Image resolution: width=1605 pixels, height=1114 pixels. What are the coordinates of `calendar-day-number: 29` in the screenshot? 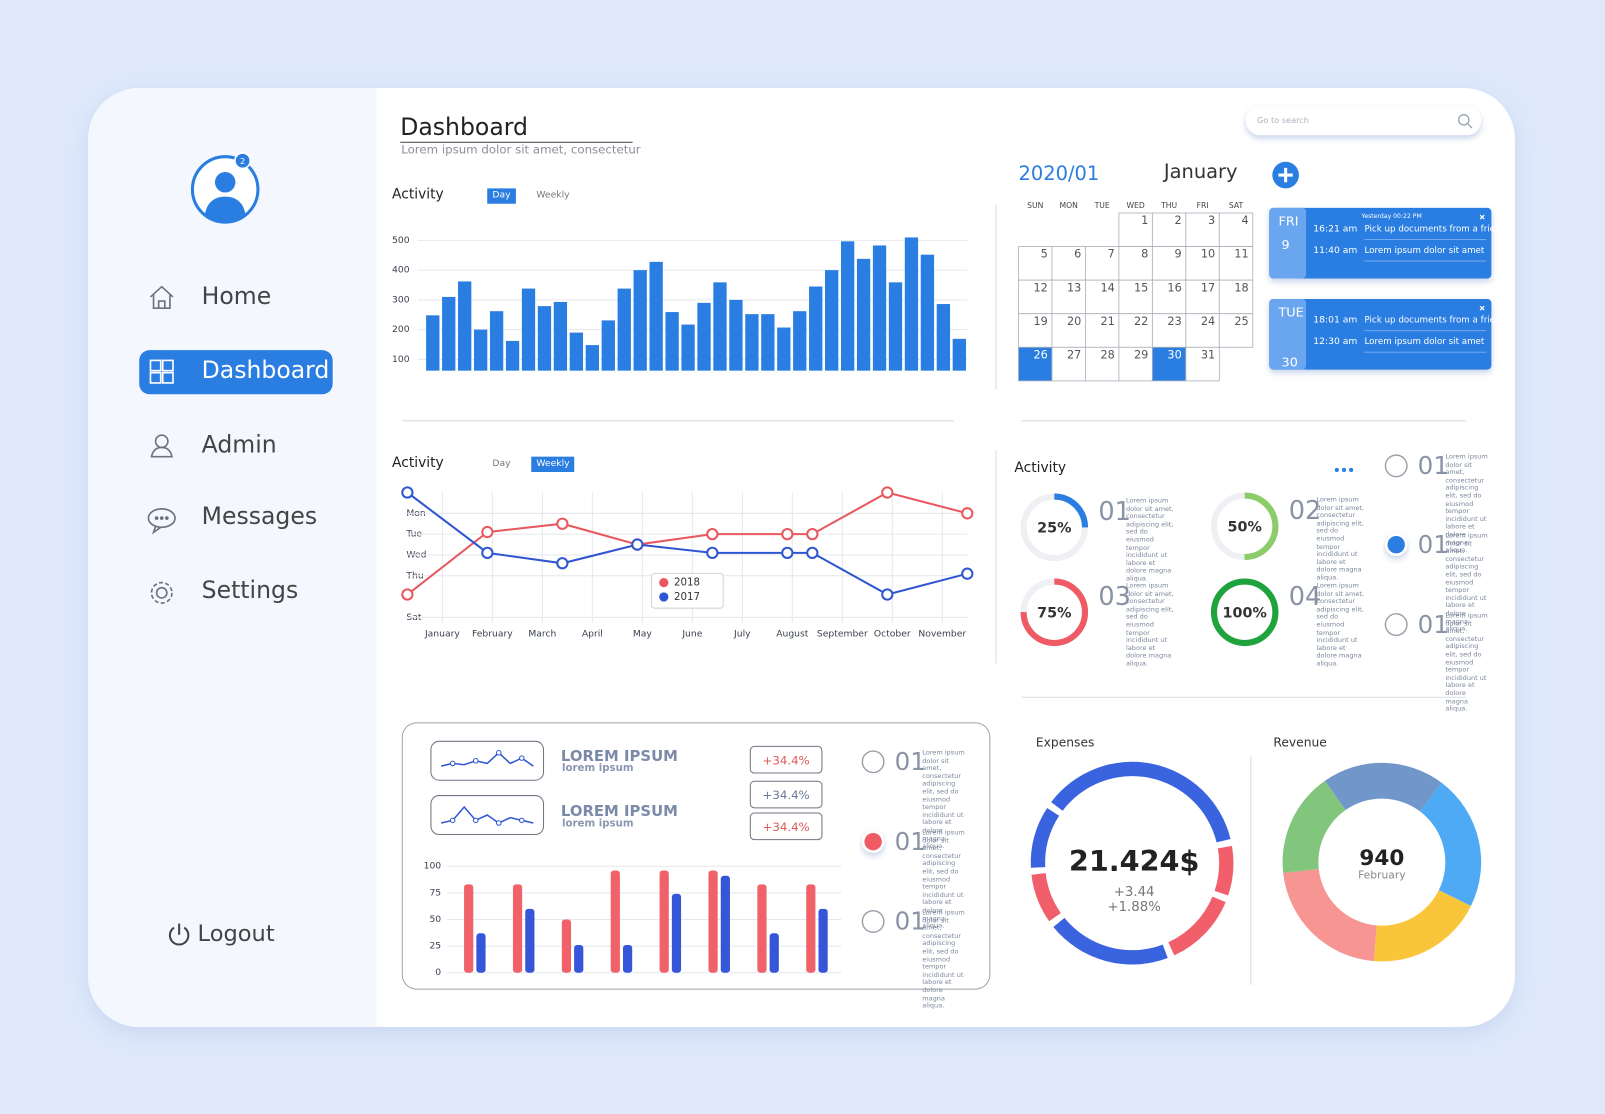 It's located at (1141, 354).